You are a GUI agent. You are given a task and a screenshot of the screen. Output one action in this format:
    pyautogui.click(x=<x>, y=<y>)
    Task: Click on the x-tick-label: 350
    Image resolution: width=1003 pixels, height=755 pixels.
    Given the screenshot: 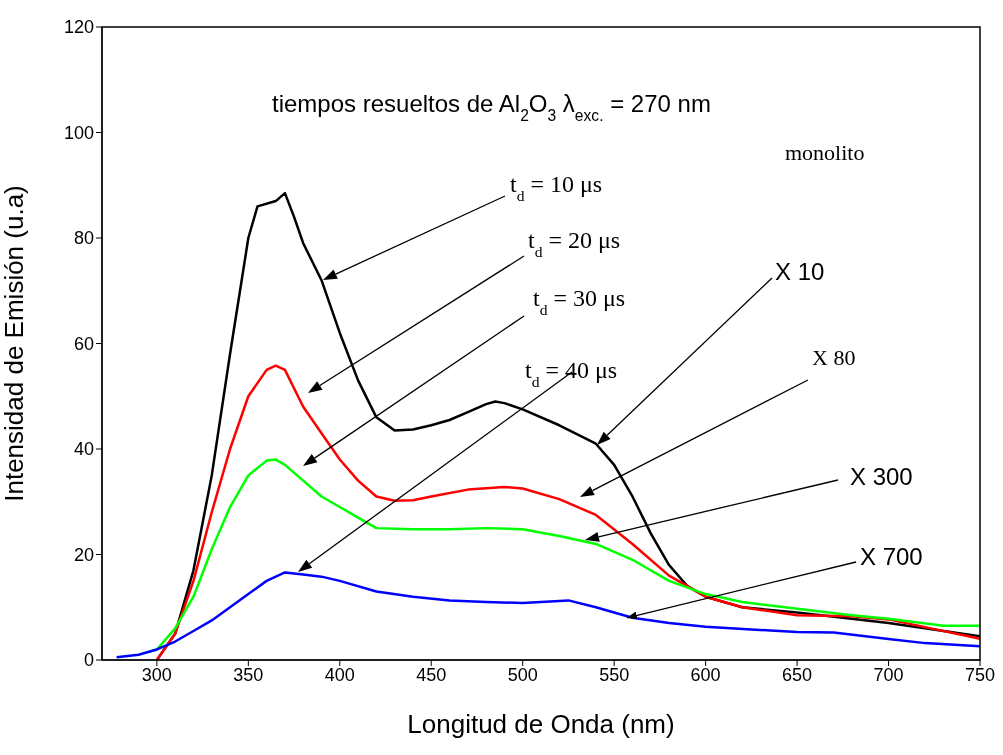 What is the action you would take?
    pyautogui.click(x=248, y=674)
    